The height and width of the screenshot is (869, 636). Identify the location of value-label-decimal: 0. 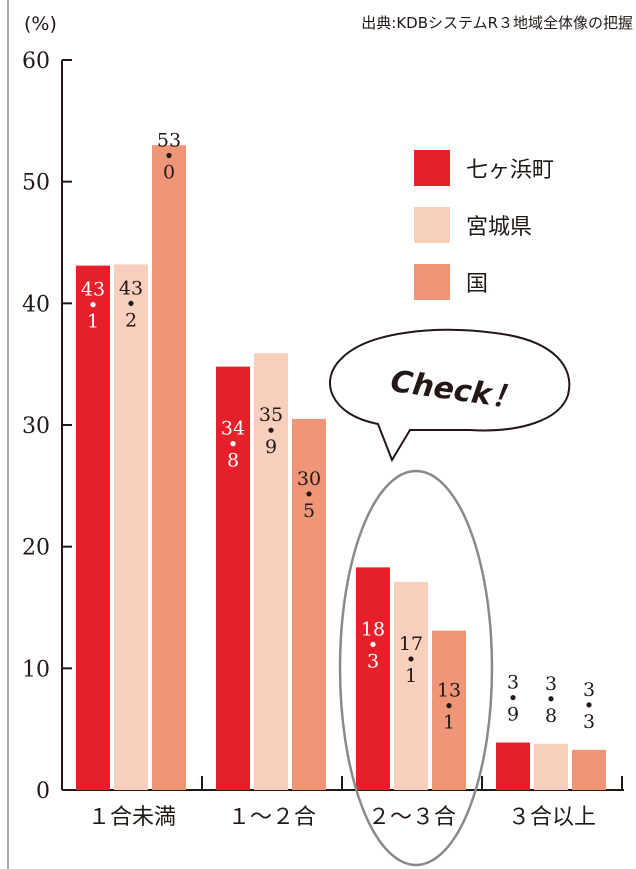
(169, 173).